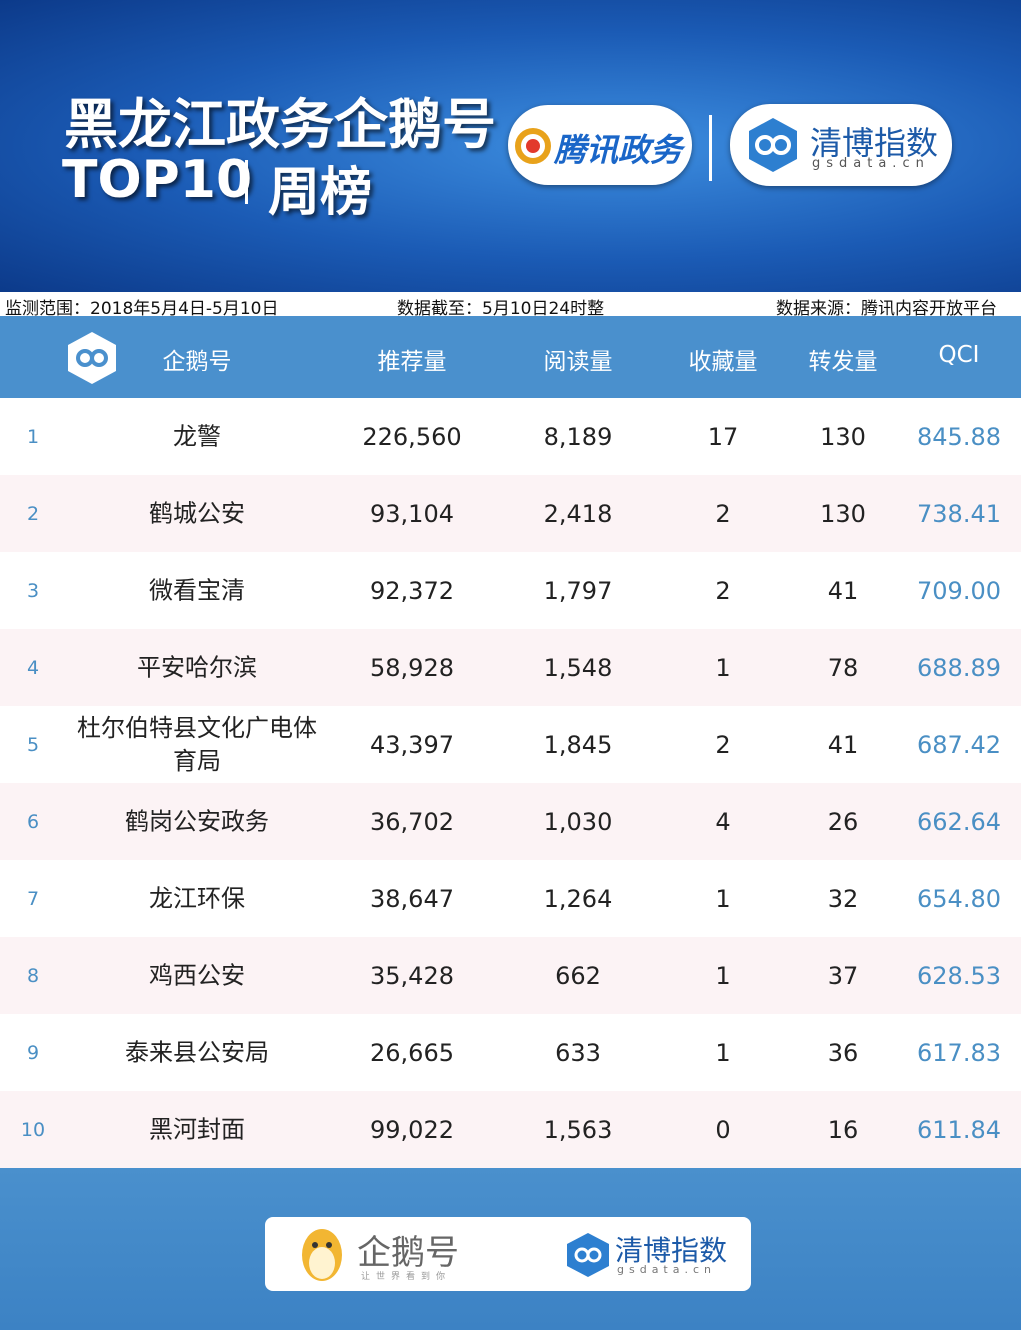 Image resolution: width=1021 pixels, height=1330 pixels. I want to click on cell-value: 845.88, so click(959, 436).